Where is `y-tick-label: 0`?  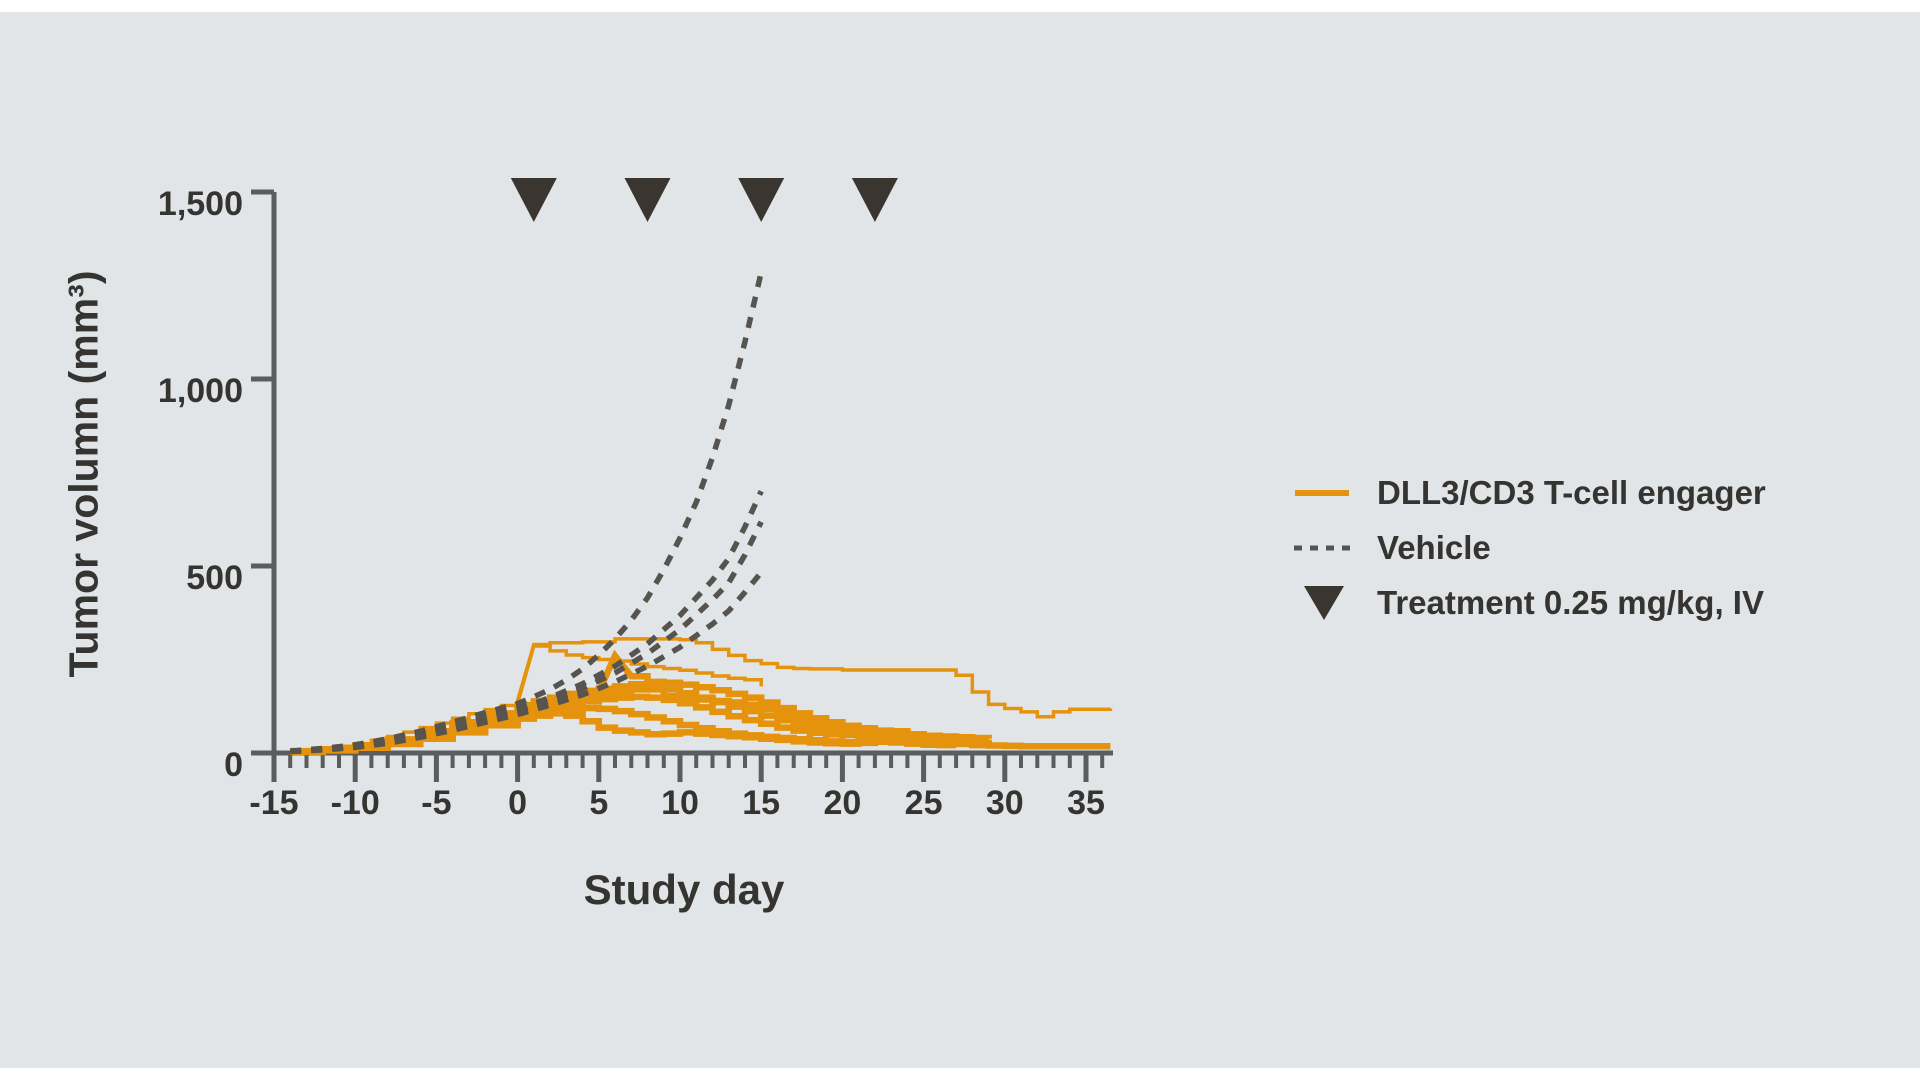 y-tick-label: 0 is located at coordinates (233, 765).